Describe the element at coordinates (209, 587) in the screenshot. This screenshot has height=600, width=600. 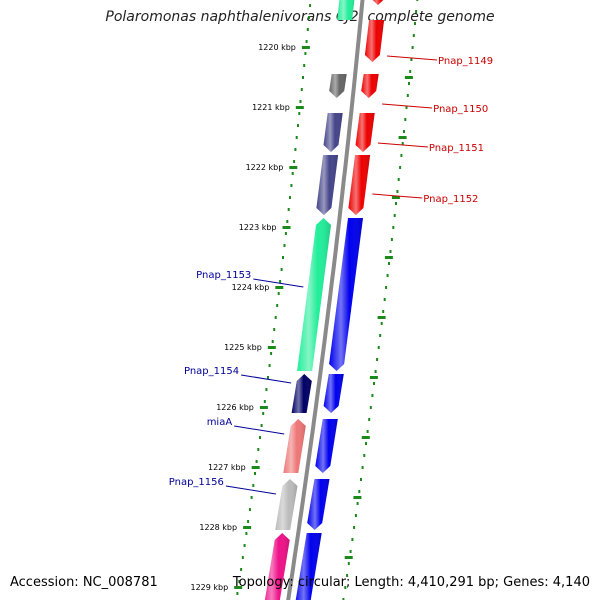
I see `scale-tick-label: 1229 kbp` at that location.